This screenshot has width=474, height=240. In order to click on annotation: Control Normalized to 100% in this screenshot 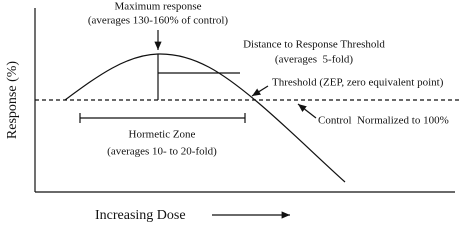, I will do `click(383, 121)`.